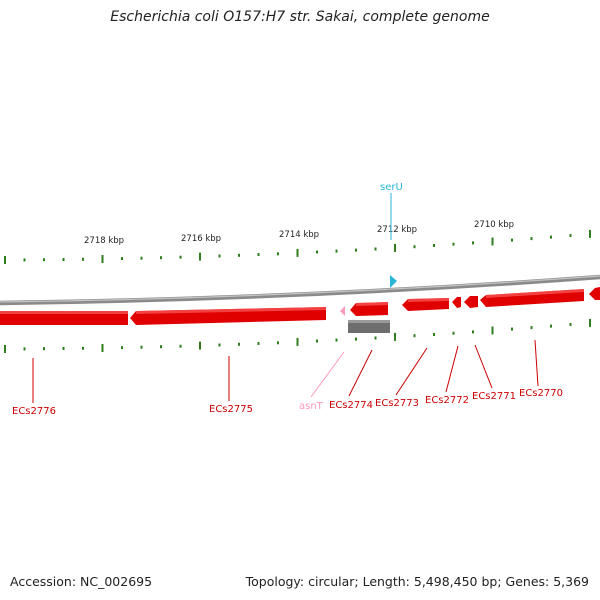 The width and height of the screenshot is (600, 600). I want to click on ECs2772-leader-line, so click(452, 369).